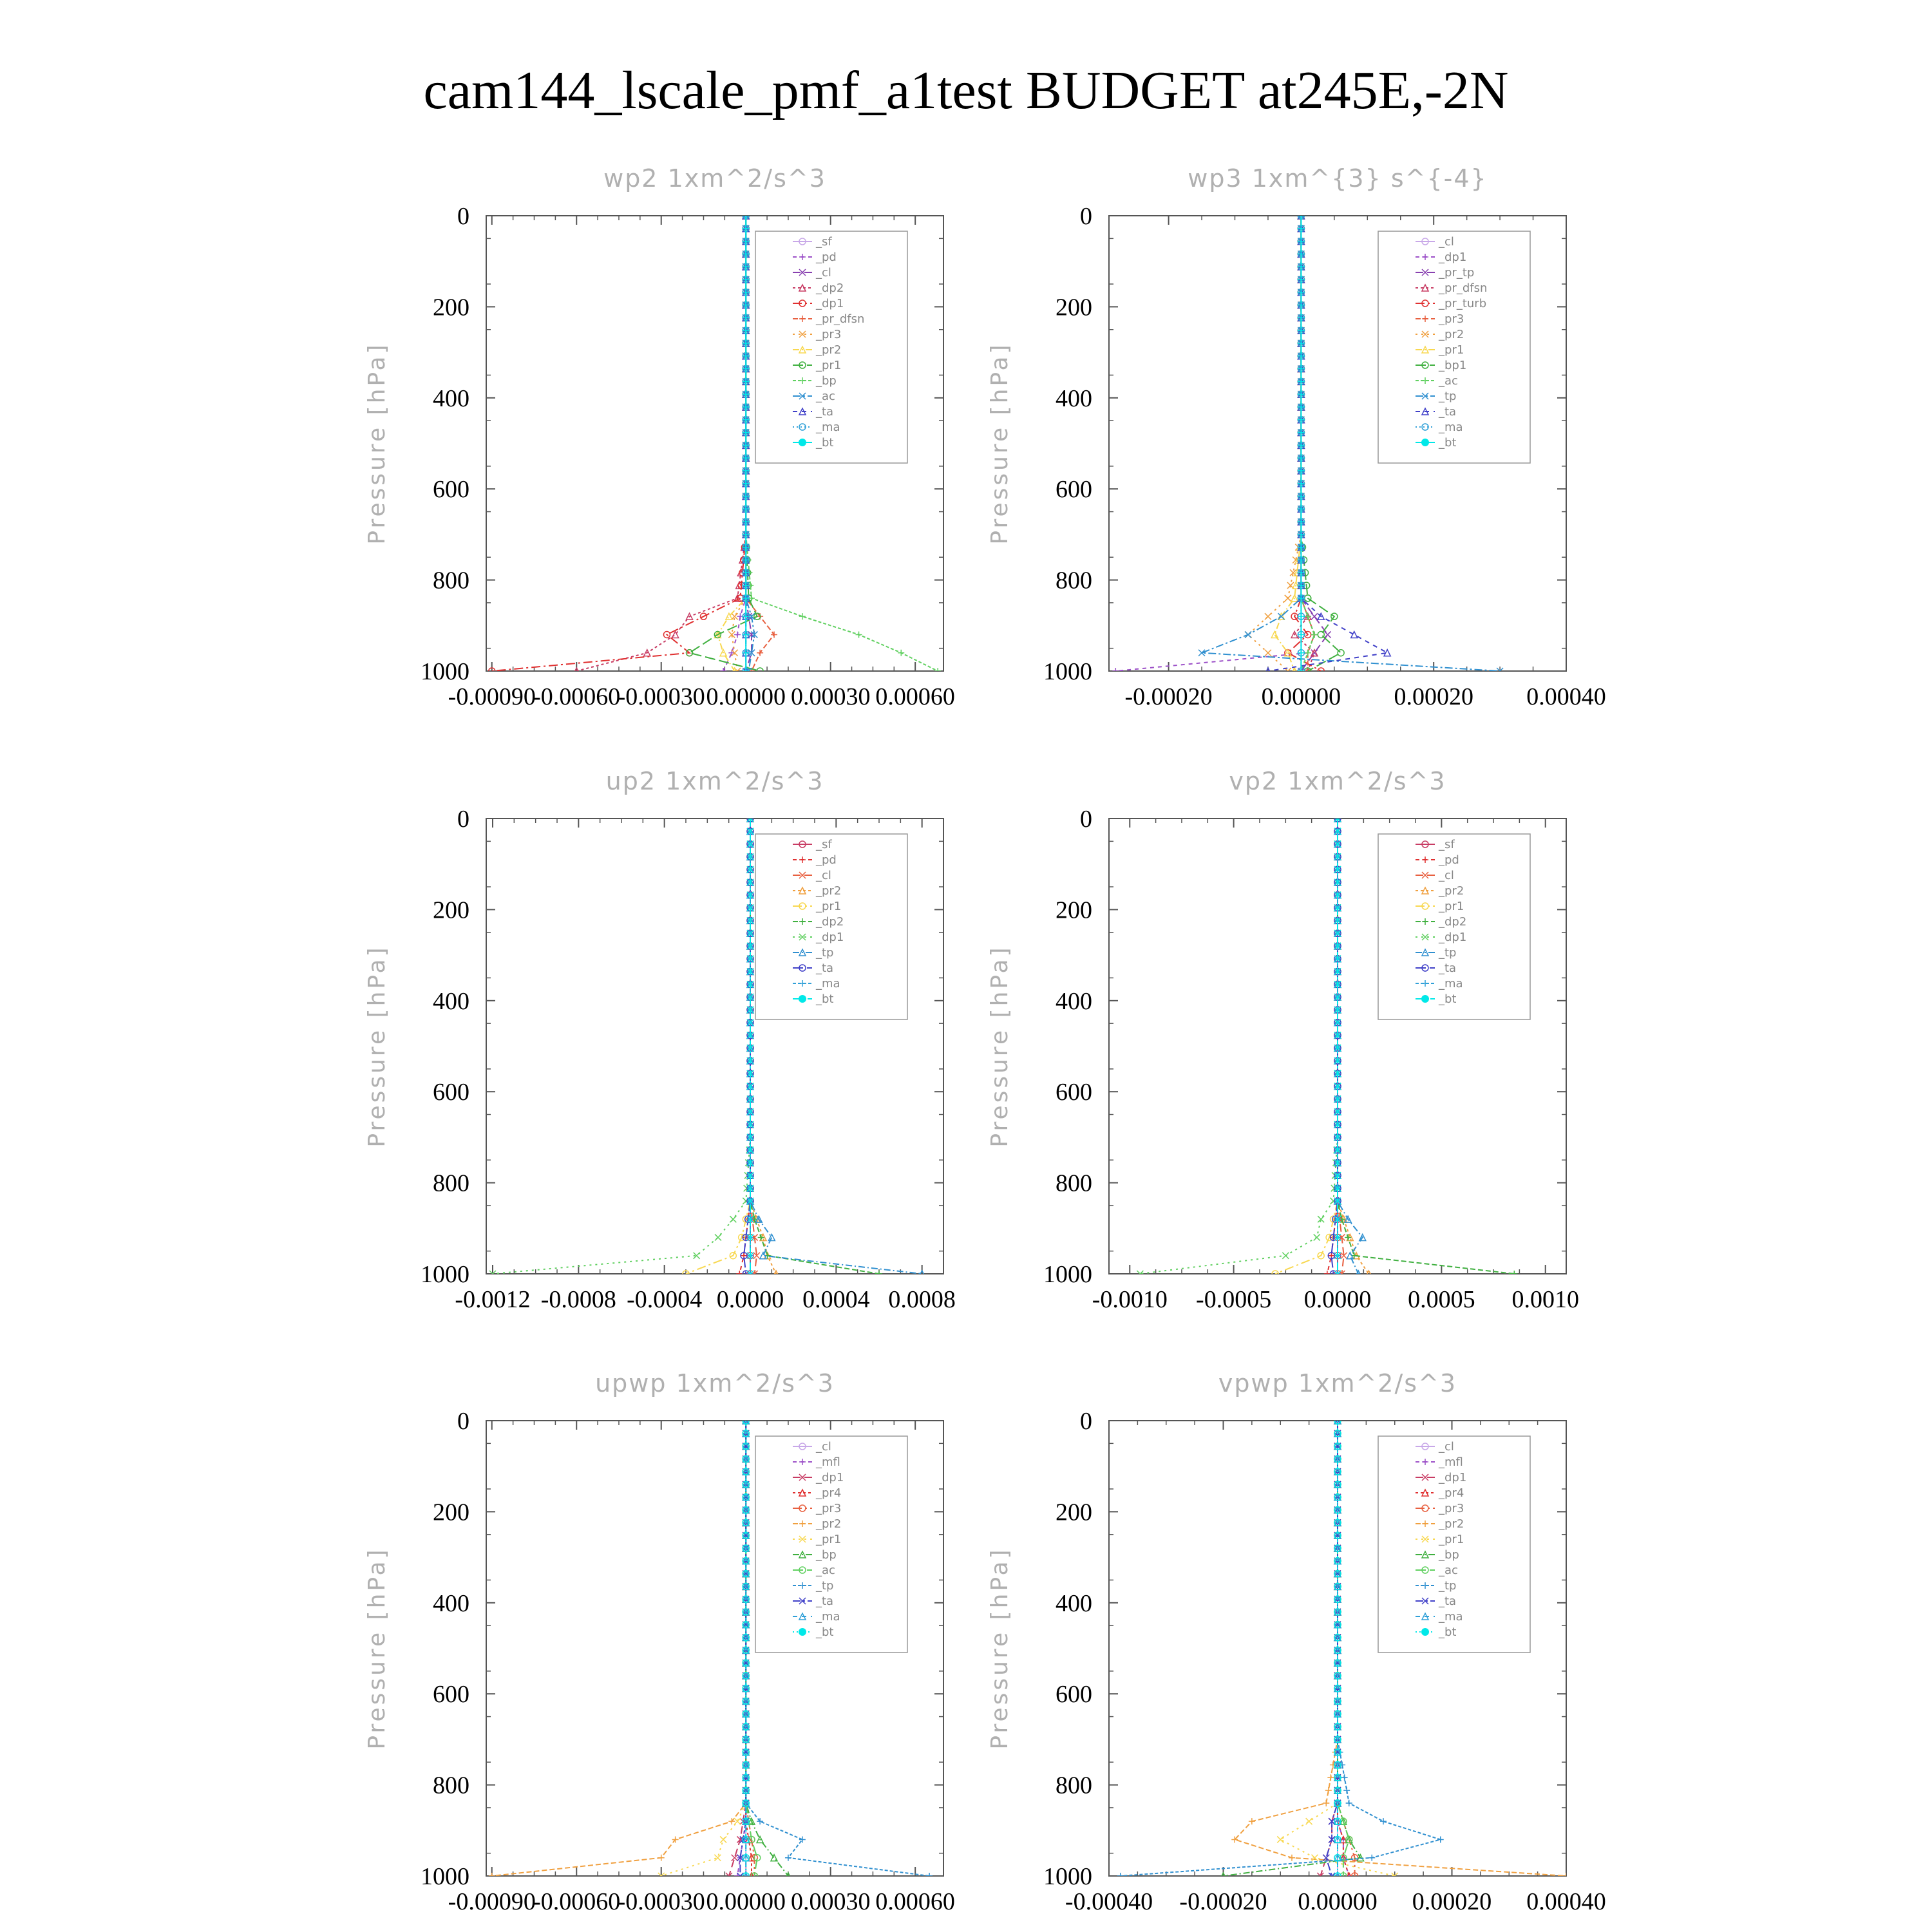 Image resolution: width=1932 pixels, height=1932 pixels. I want to click on plot-frame, so click(715, 1046).